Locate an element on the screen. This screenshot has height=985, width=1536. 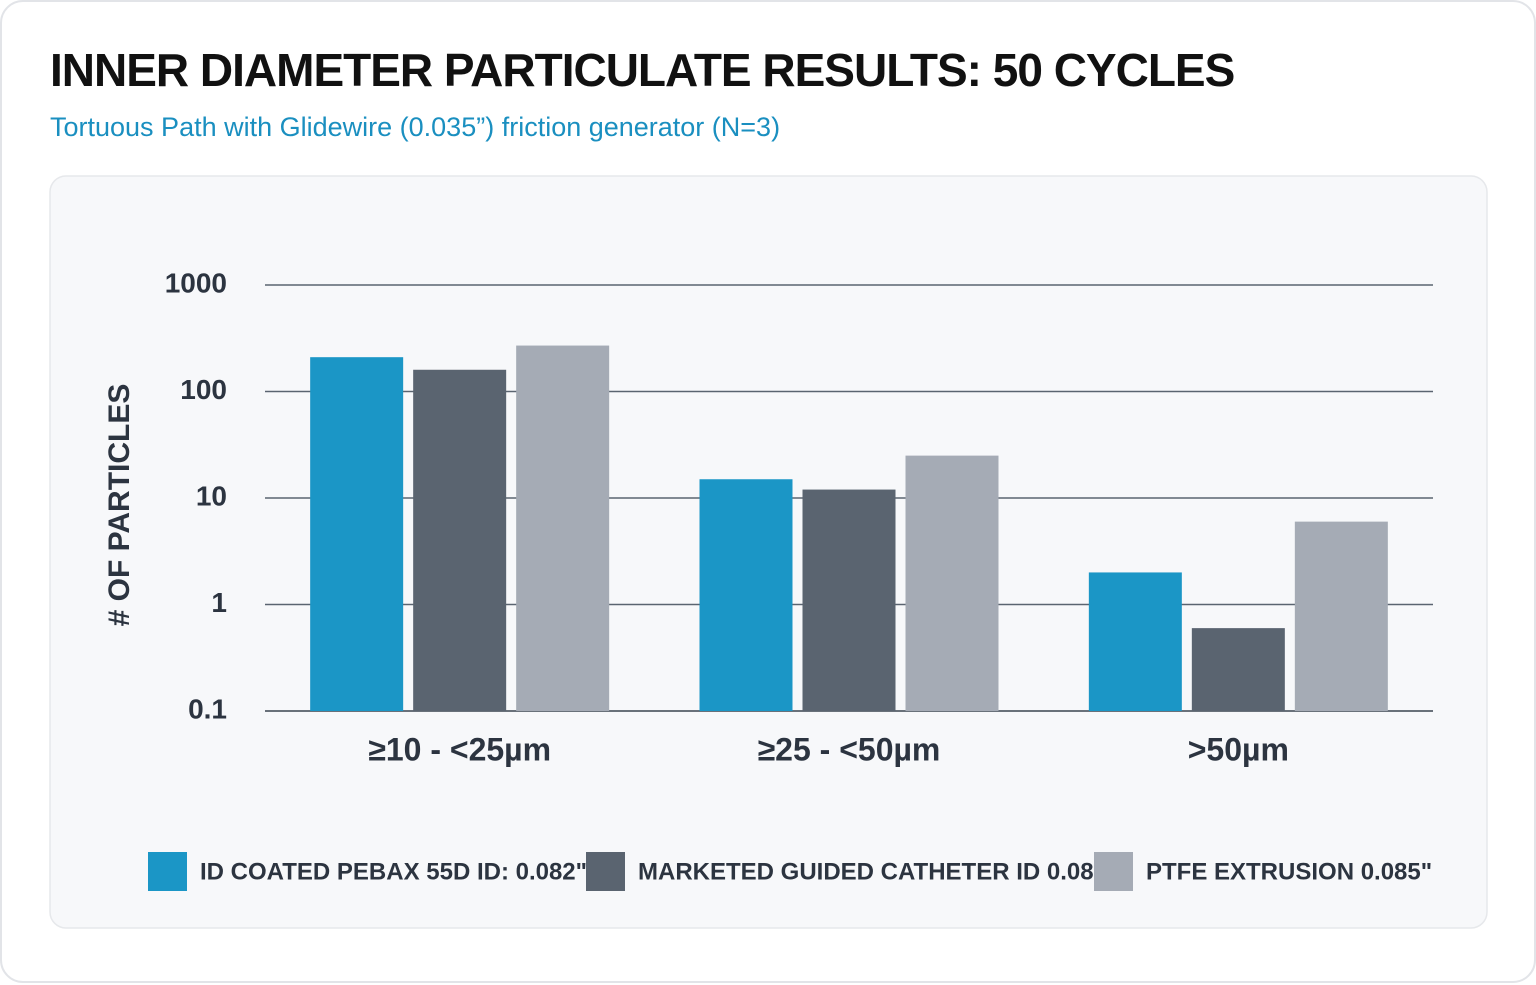
y-tick-label: 1000 is located at coordinates (196, 282).